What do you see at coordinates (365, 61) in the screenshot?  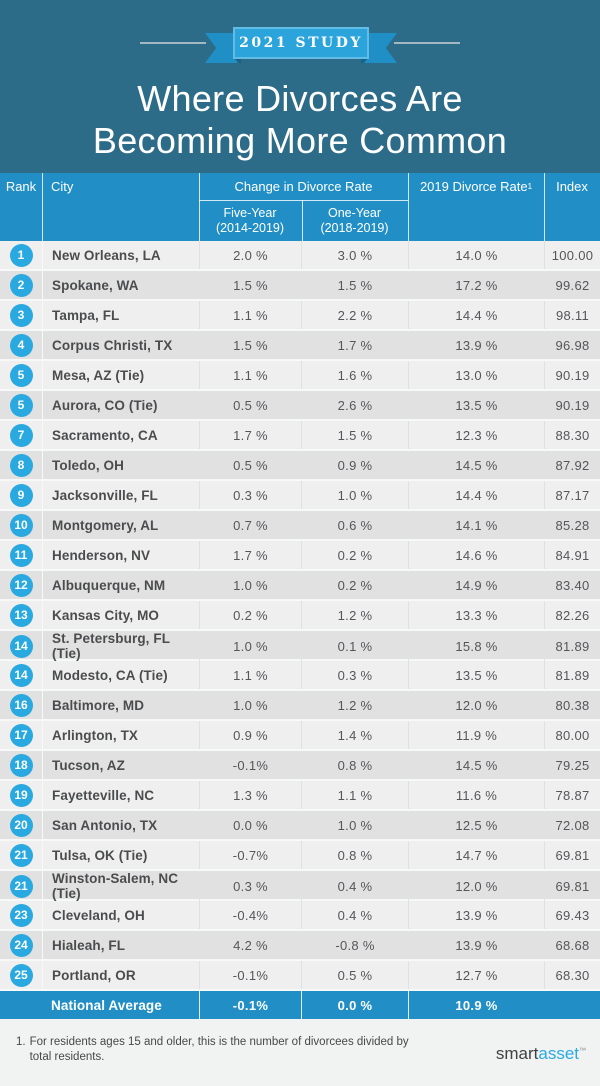 I see `ribbon-right-fold` at bounding box center [365, 61].